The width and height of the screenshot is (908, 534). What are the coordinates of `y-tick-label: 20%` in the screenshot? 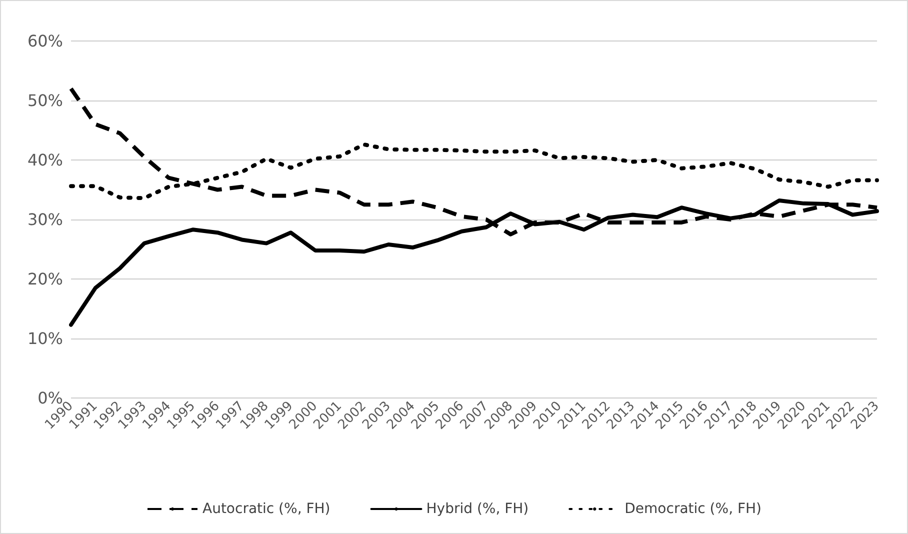 It's located at (45, 279).